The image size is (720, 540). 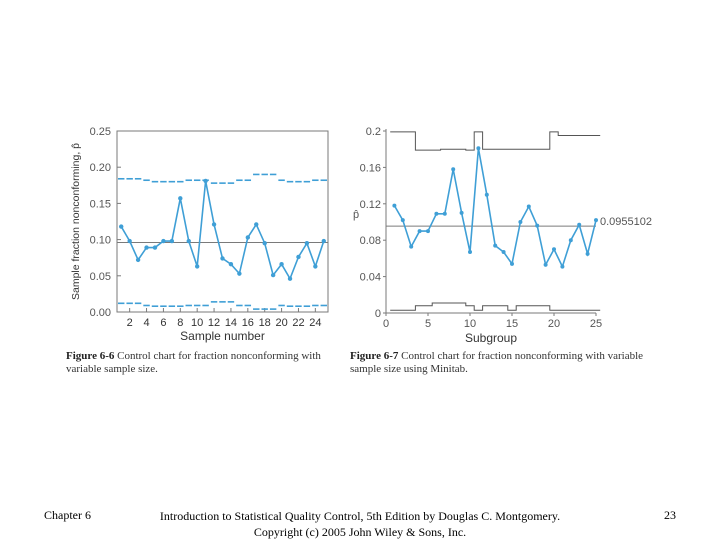 I want to click on ucl-step-line, so click(x=495, y=141).